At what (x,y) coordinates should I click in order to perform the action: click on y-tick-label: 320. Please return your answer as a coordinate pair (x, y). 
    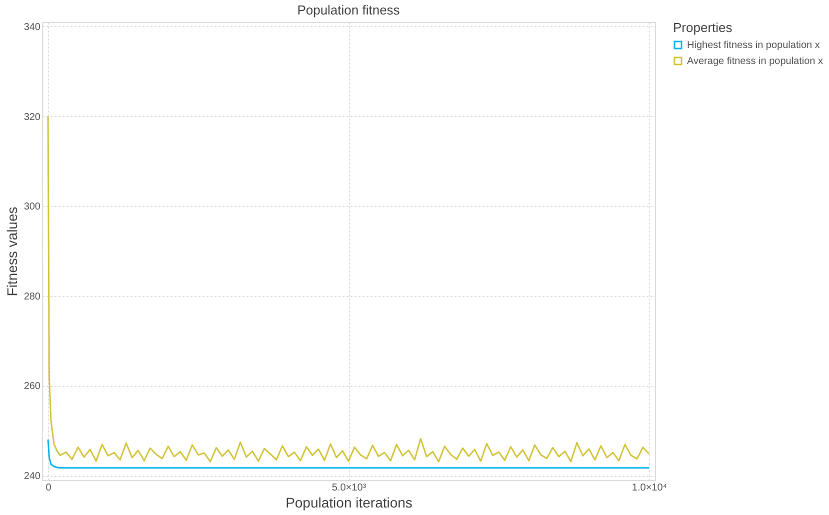
    Looking at the image, I should click on (32, 117).